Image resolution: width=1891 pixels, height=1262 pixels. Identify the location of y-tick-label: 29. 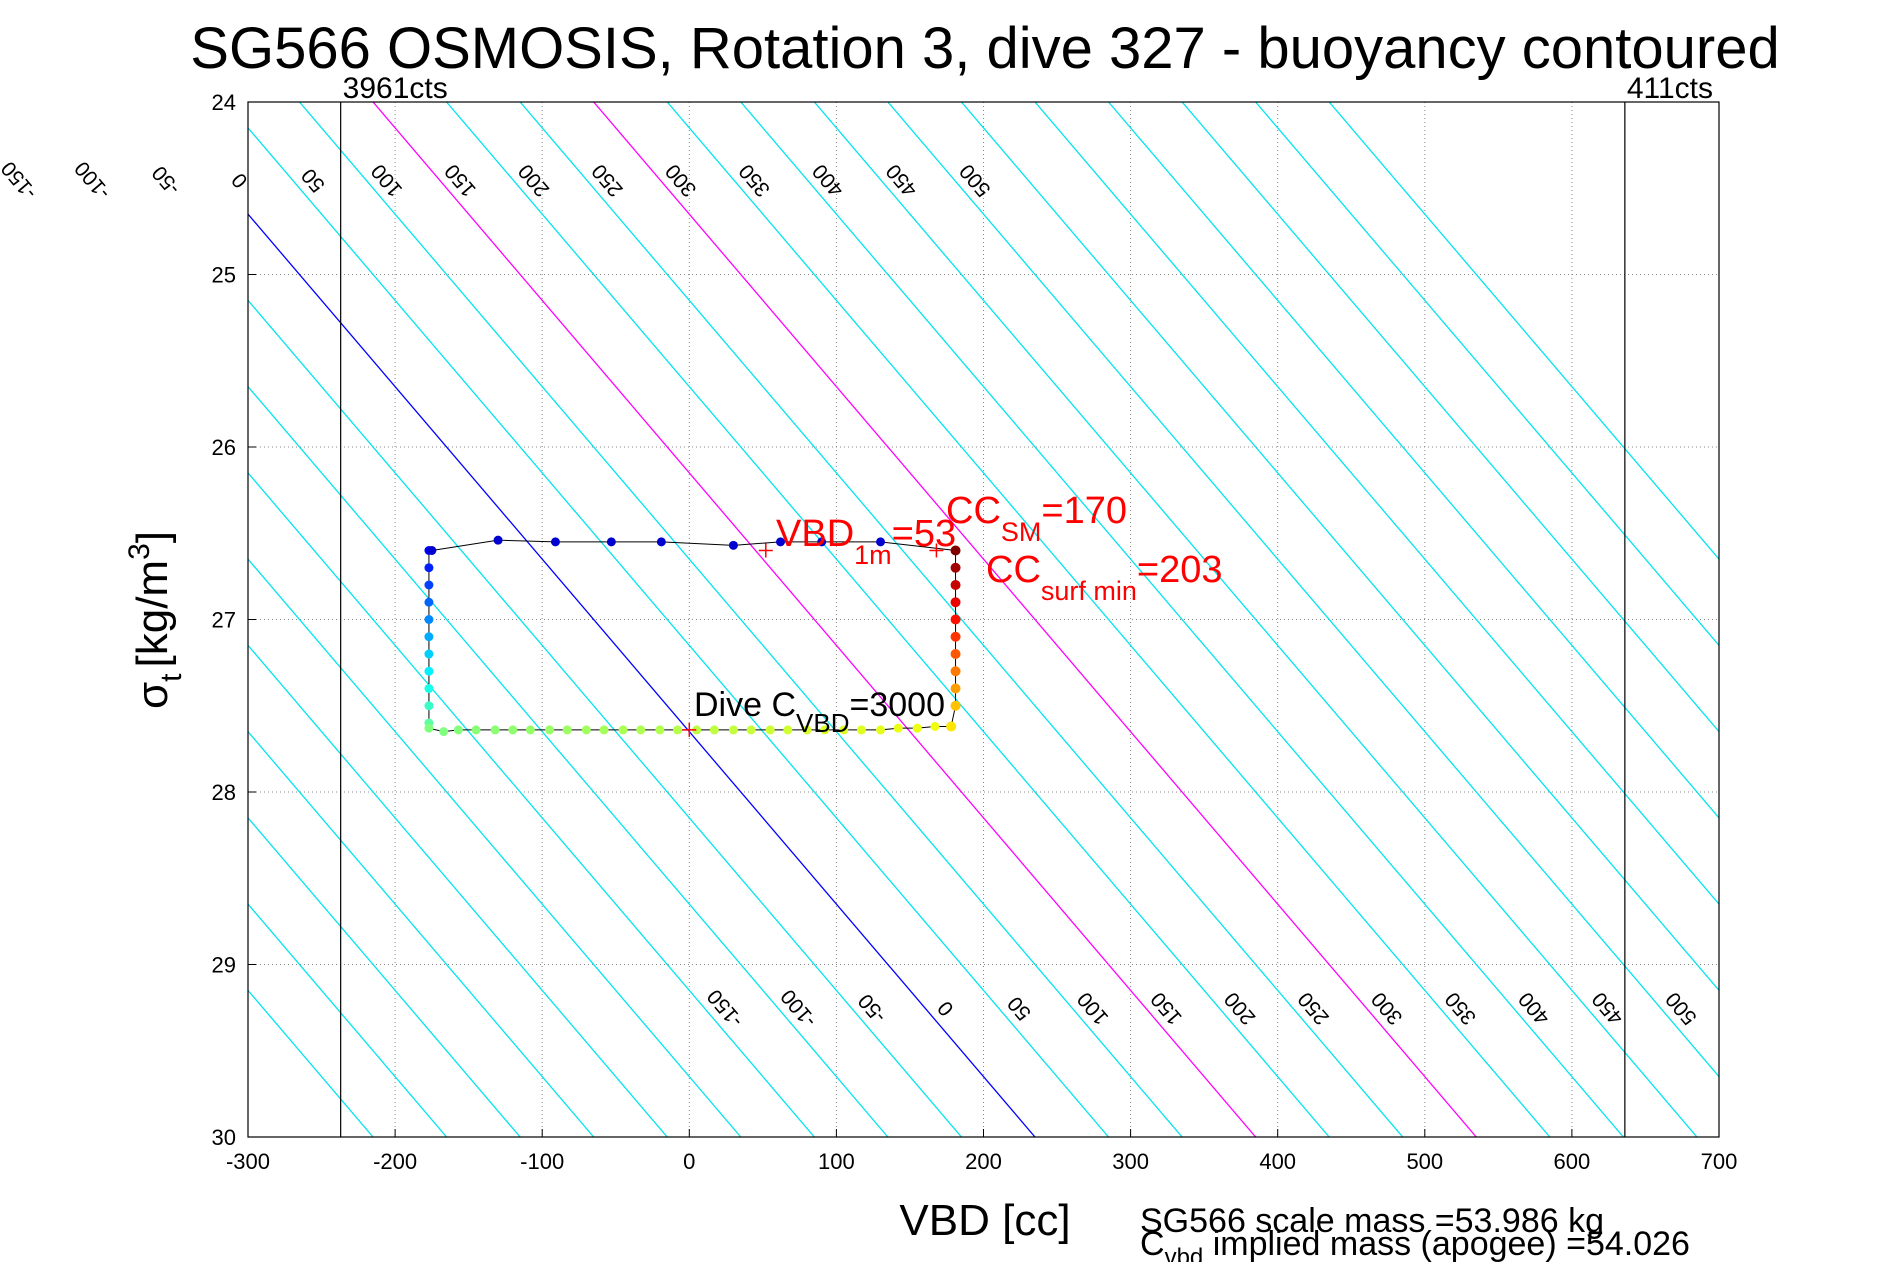
(224, 965).